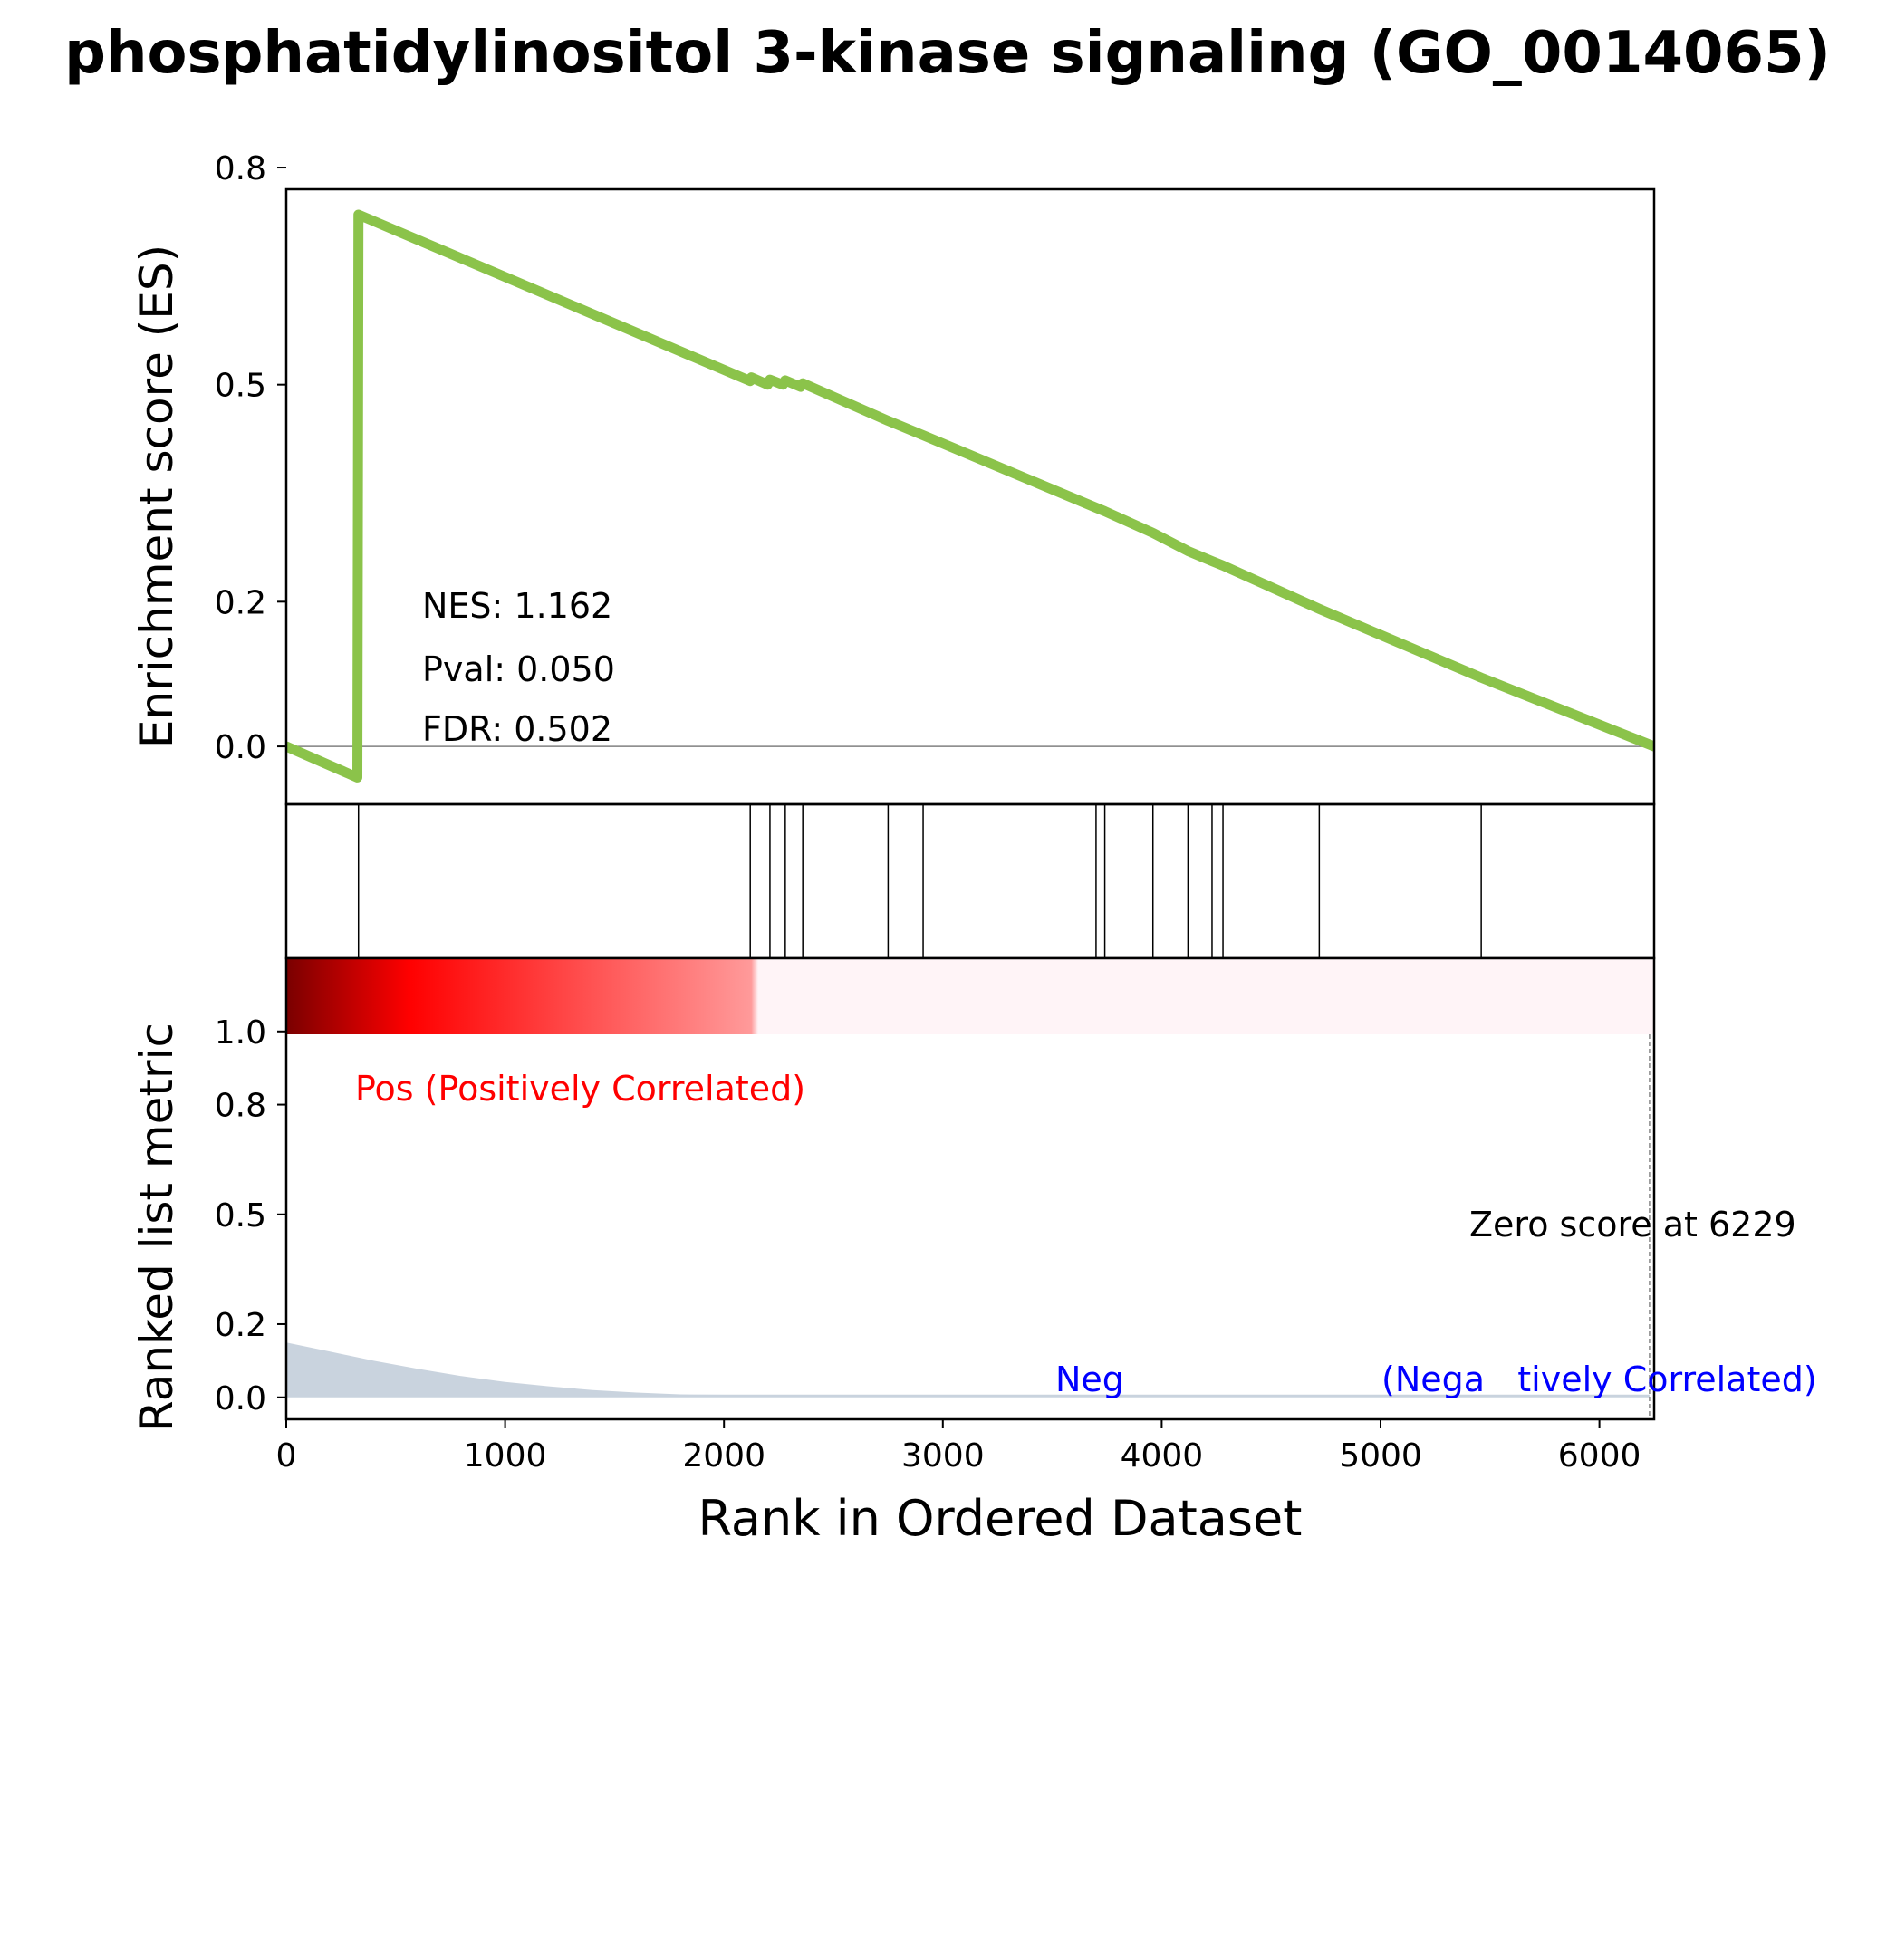  Describe the element at coordinates (240, 1106) in the screenshot. I see `ranked-y-tick-label: 0.8` at that location.